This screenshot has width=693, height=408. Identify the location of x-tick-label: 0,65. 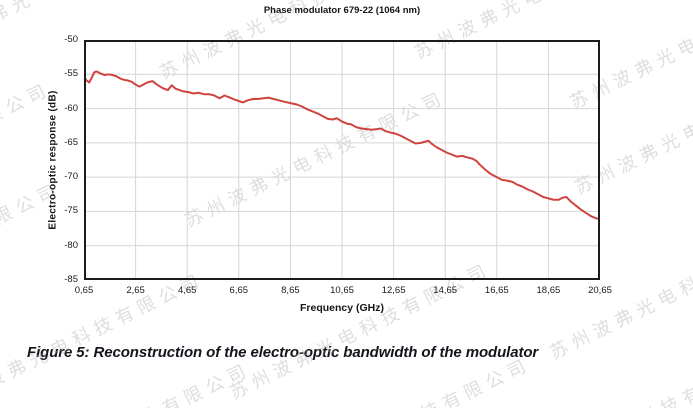
(84, 290).